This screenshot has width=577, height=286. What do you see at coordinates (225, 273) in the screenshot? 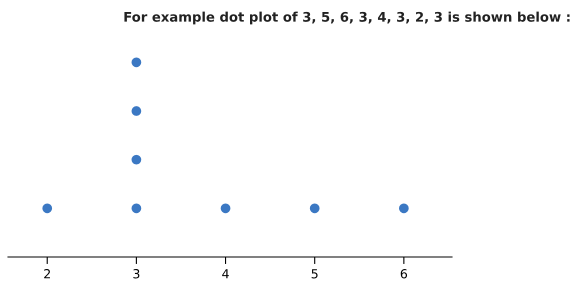
I see `x-tick-label: 4` at bounding box center [225, 273].